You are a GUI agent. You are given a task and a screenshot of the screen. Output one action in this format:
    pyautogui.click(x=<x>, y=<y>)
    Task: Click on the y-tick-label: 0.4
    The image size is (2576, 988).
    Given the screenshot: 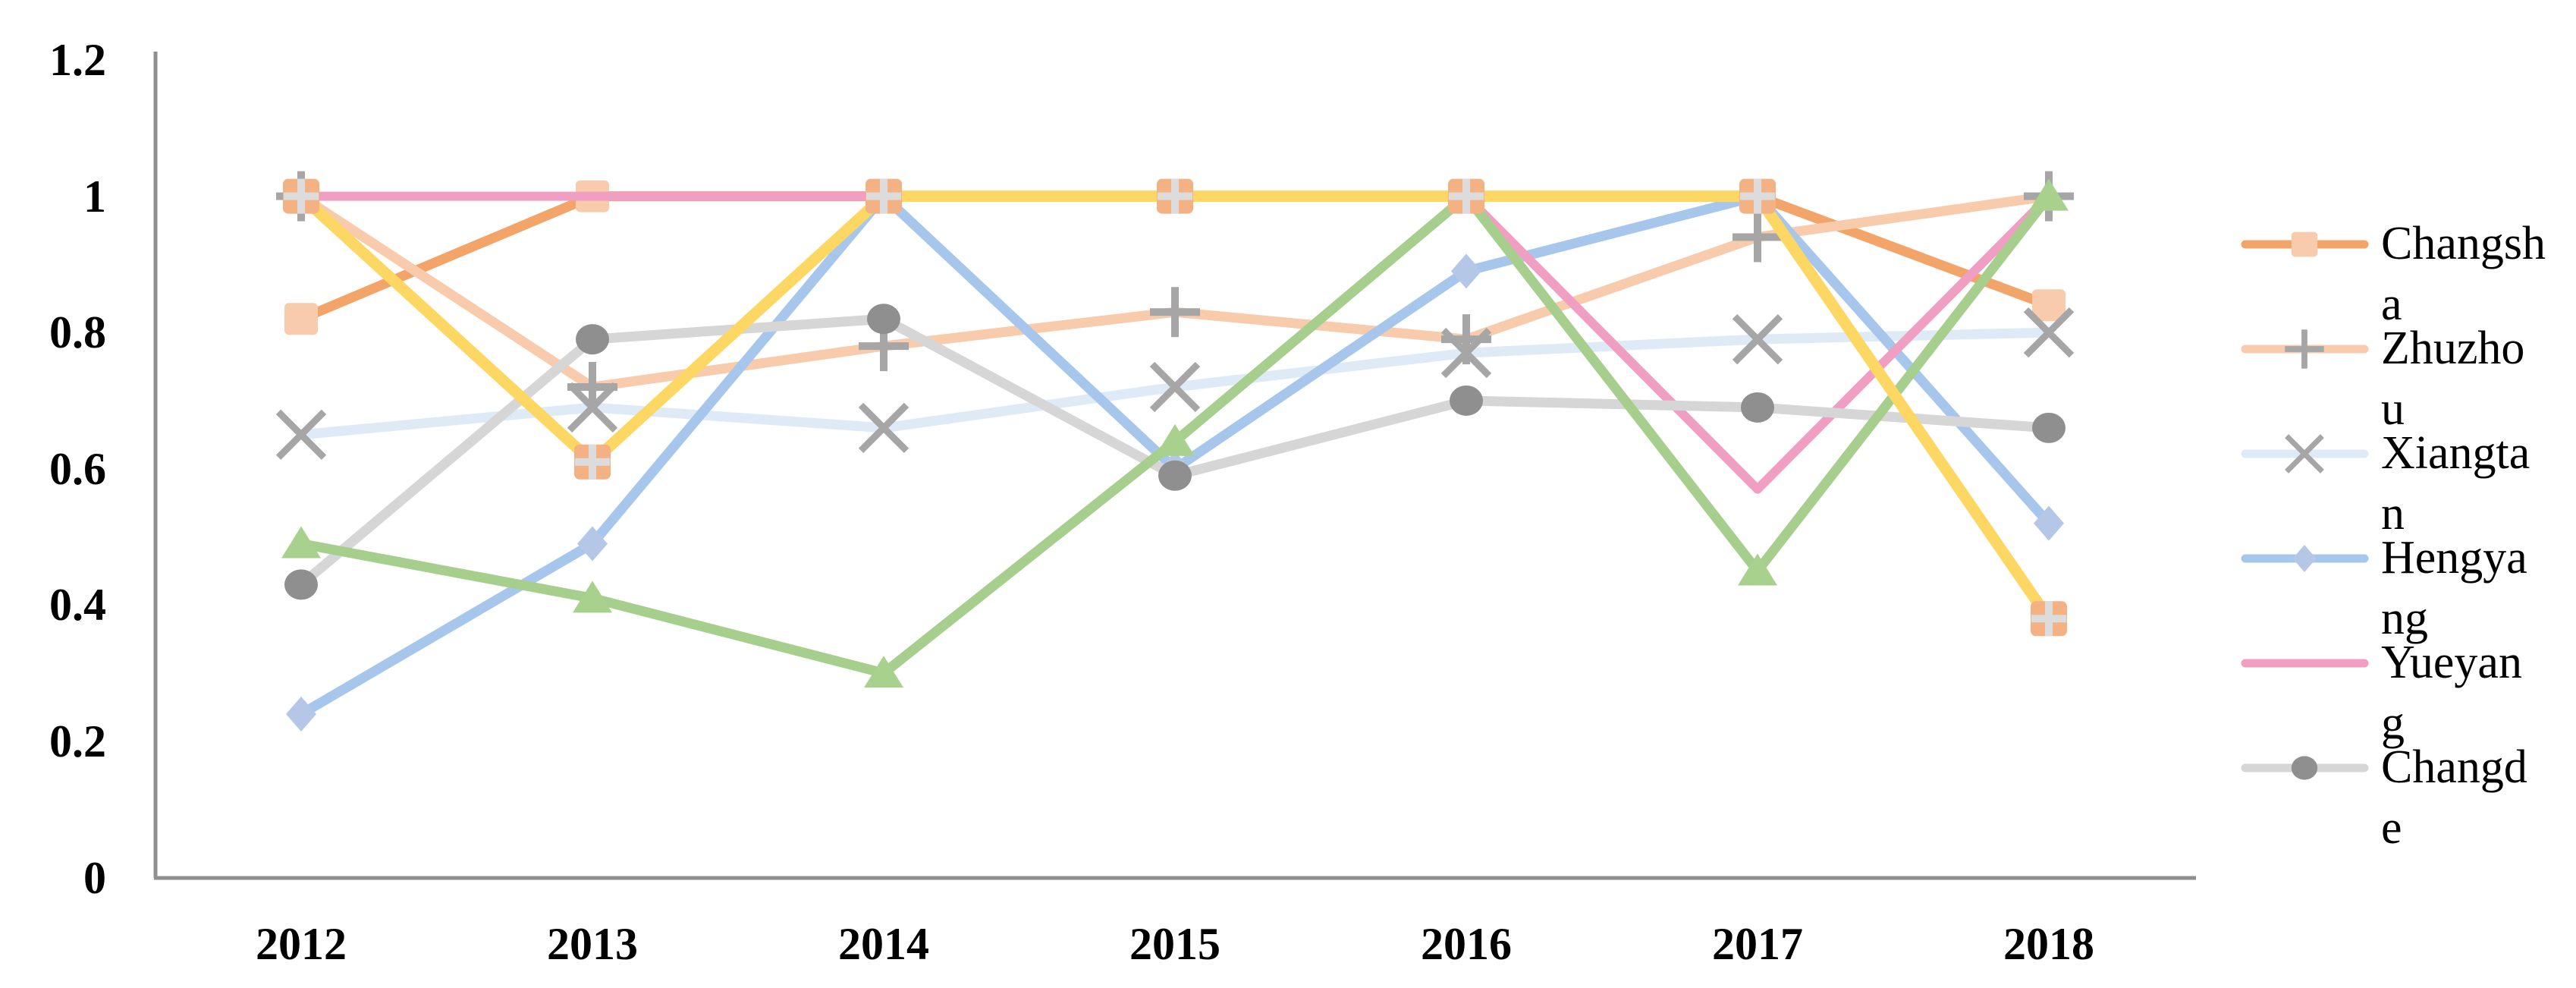 What is the action you would take?
    pyautogui.click(x=77, y=605)
    